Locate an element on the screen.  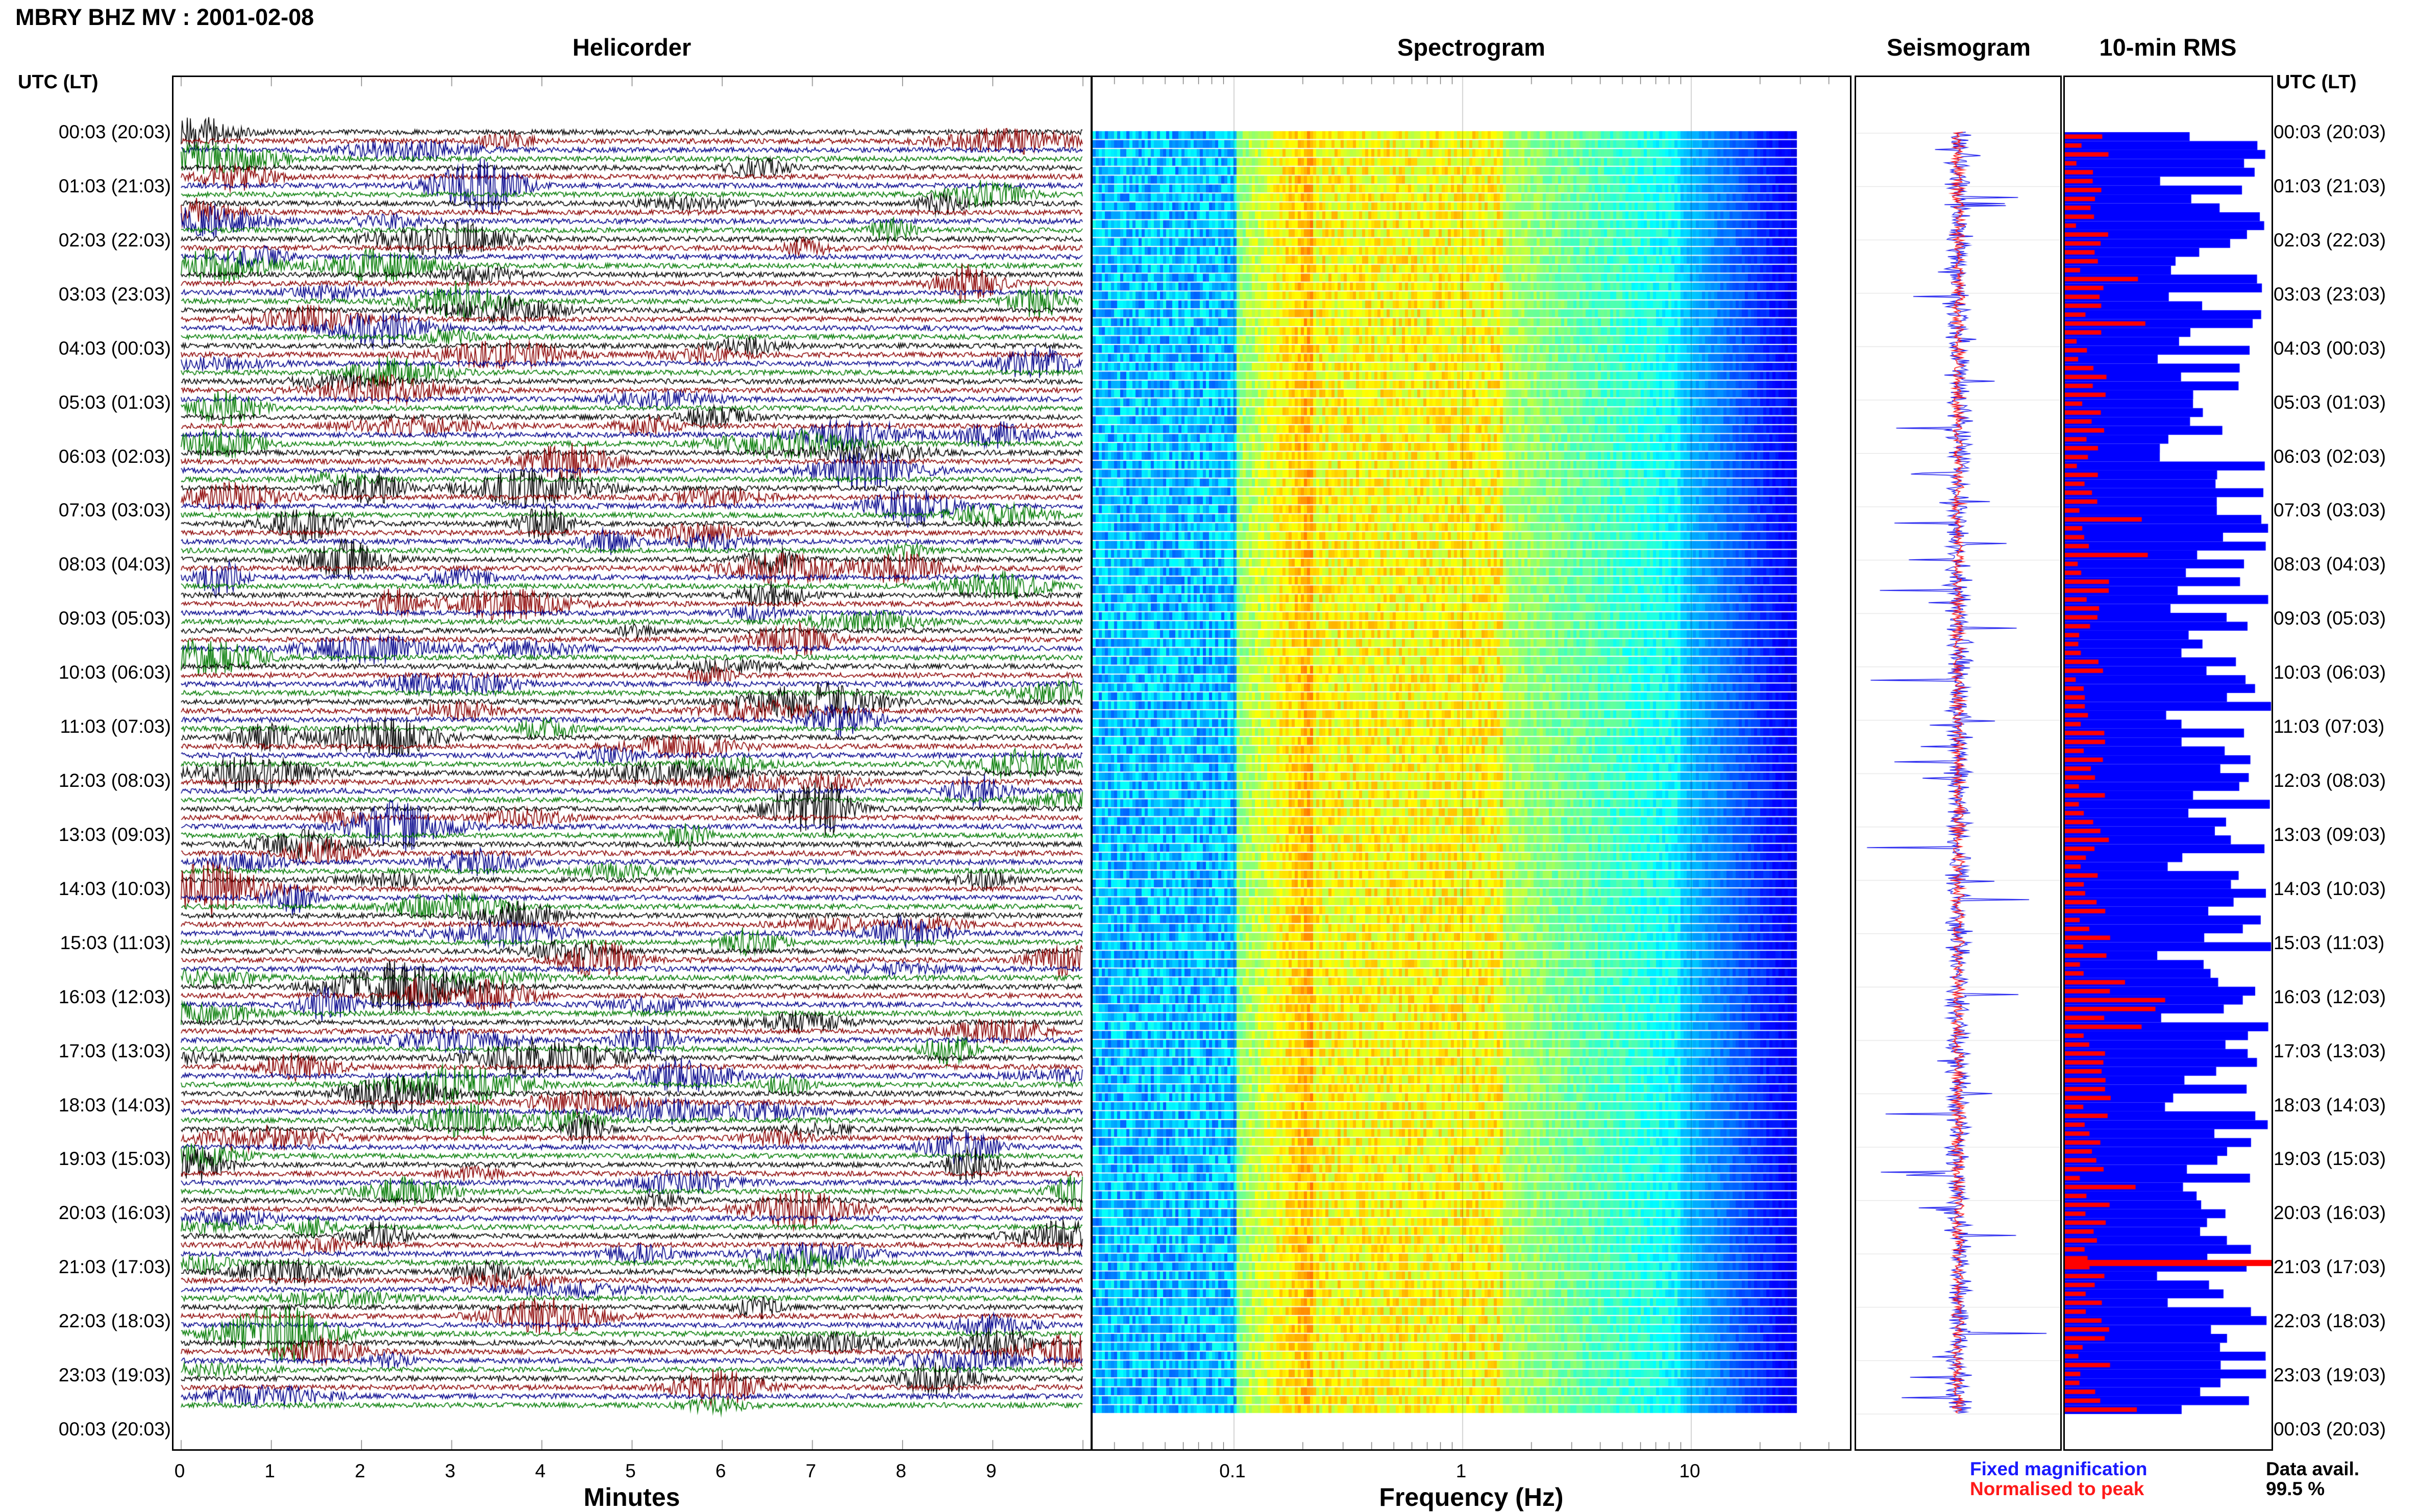
time-label-right: 13:03 (09:03) is located at coordinates (2330, 834).